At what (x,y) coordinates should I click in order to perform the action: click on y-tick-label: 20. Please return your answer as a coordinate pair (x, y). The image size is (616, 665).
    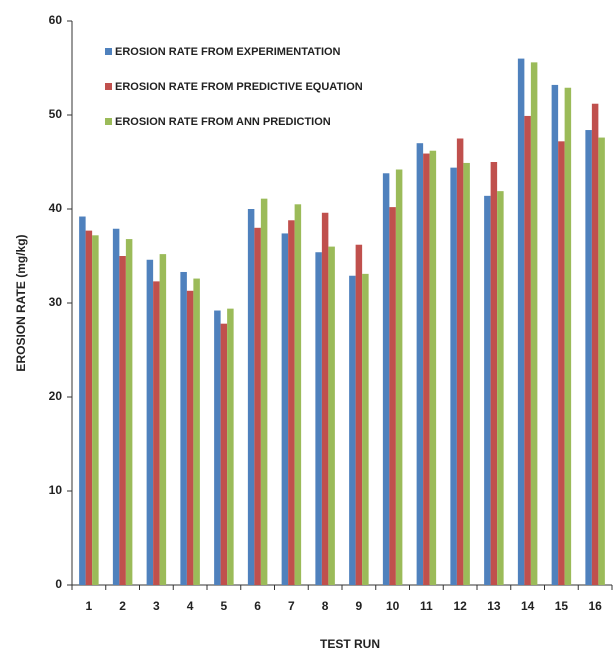
    Looking at the image, I should click on (56, 396).